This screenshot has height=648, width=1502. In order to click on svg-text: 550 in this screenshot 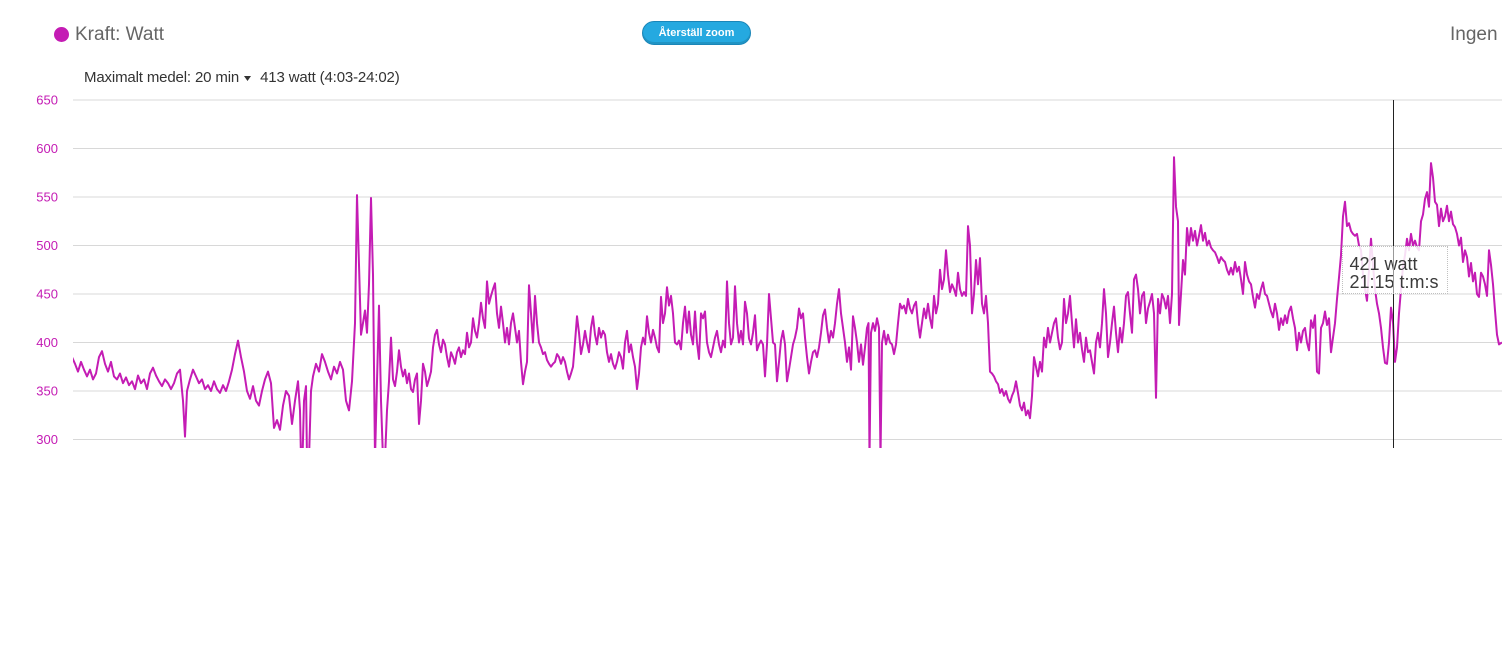, I will do `click(47, 197)`.